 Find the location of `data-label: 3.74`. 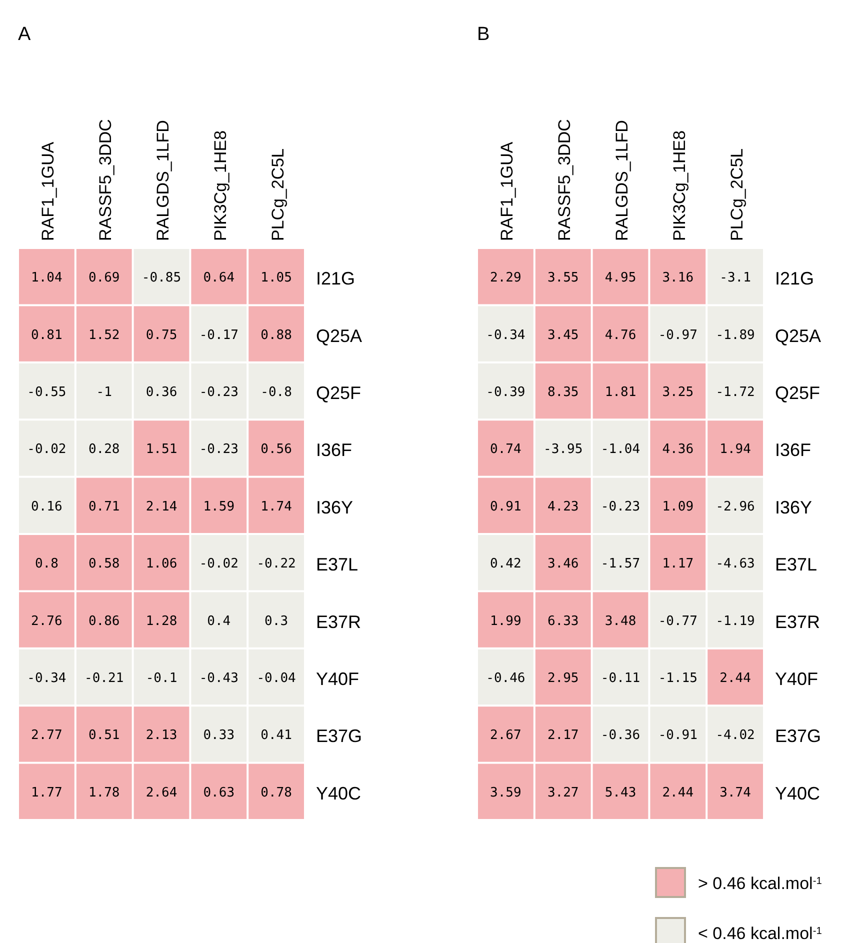

data-label: 3.74 is located at coordinates (736, 792).